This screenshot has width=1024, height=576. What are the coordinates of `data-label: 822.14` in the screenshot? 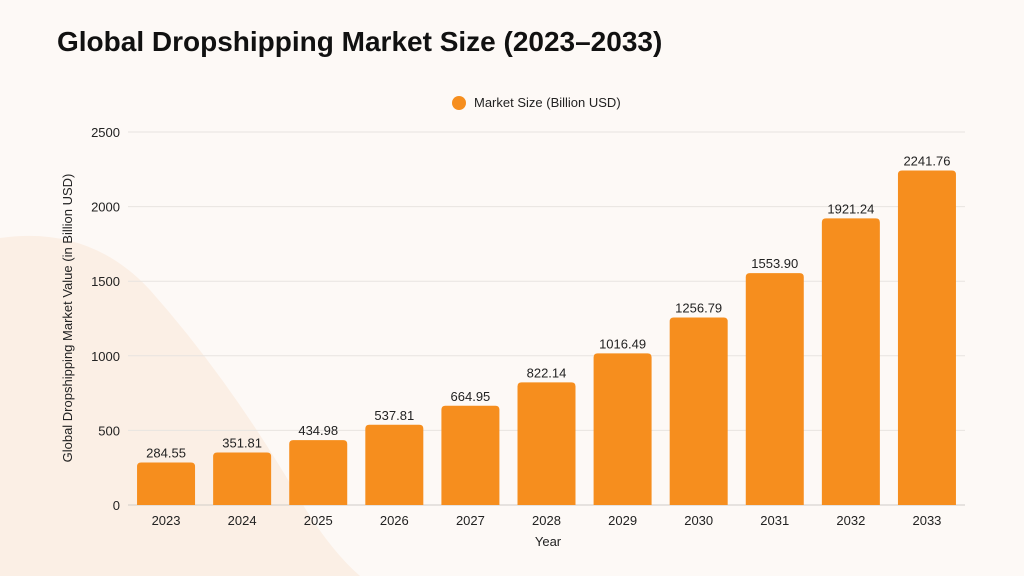 It's located at (547, 372).